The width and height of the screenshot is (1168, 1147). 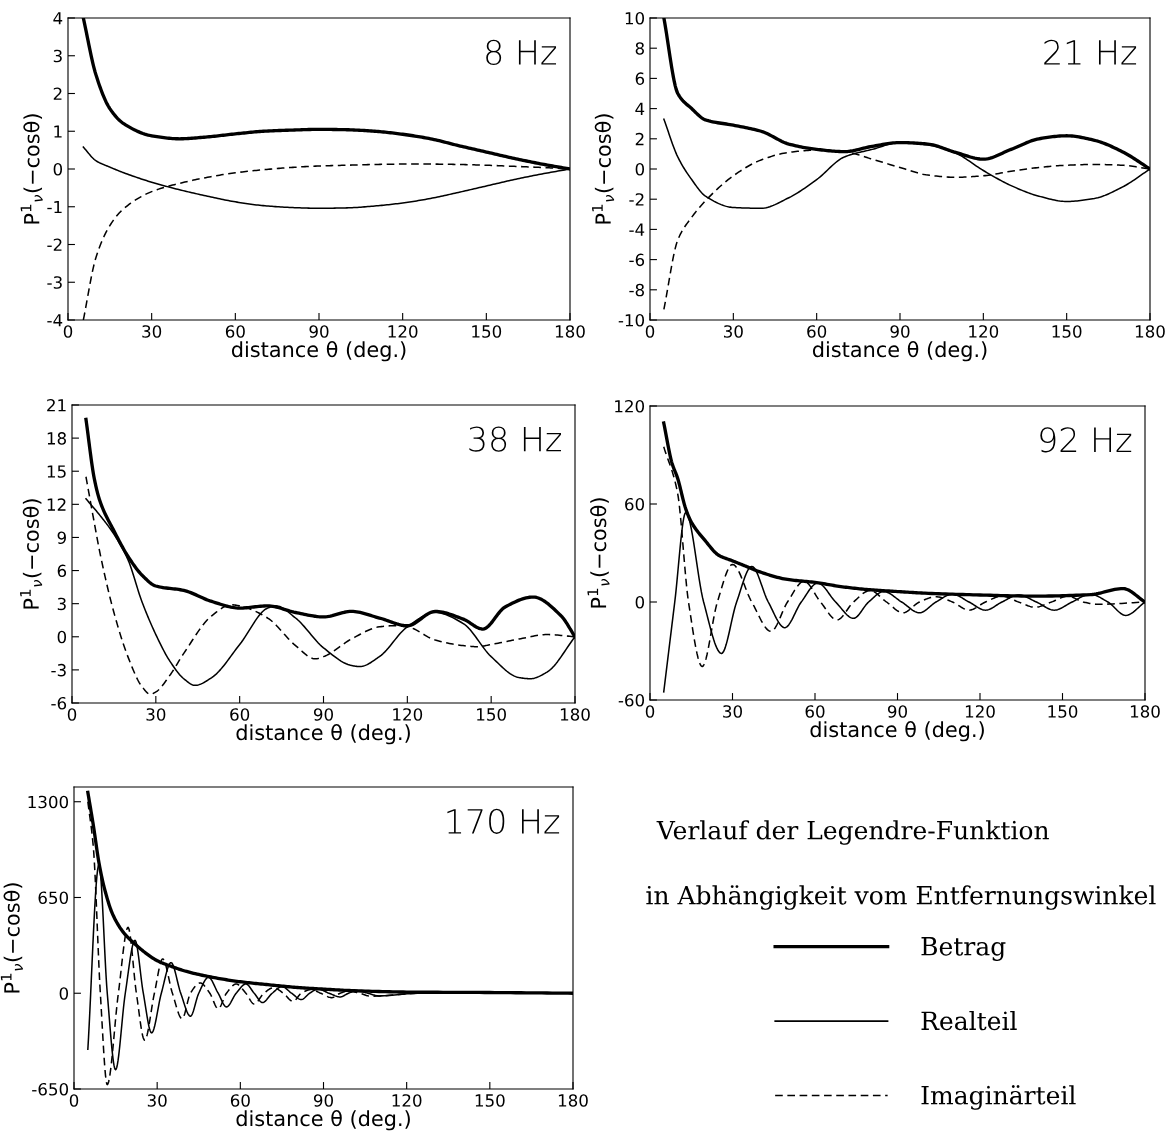 I want to click on y-tick-label: 15, so click(x=56, y=471).